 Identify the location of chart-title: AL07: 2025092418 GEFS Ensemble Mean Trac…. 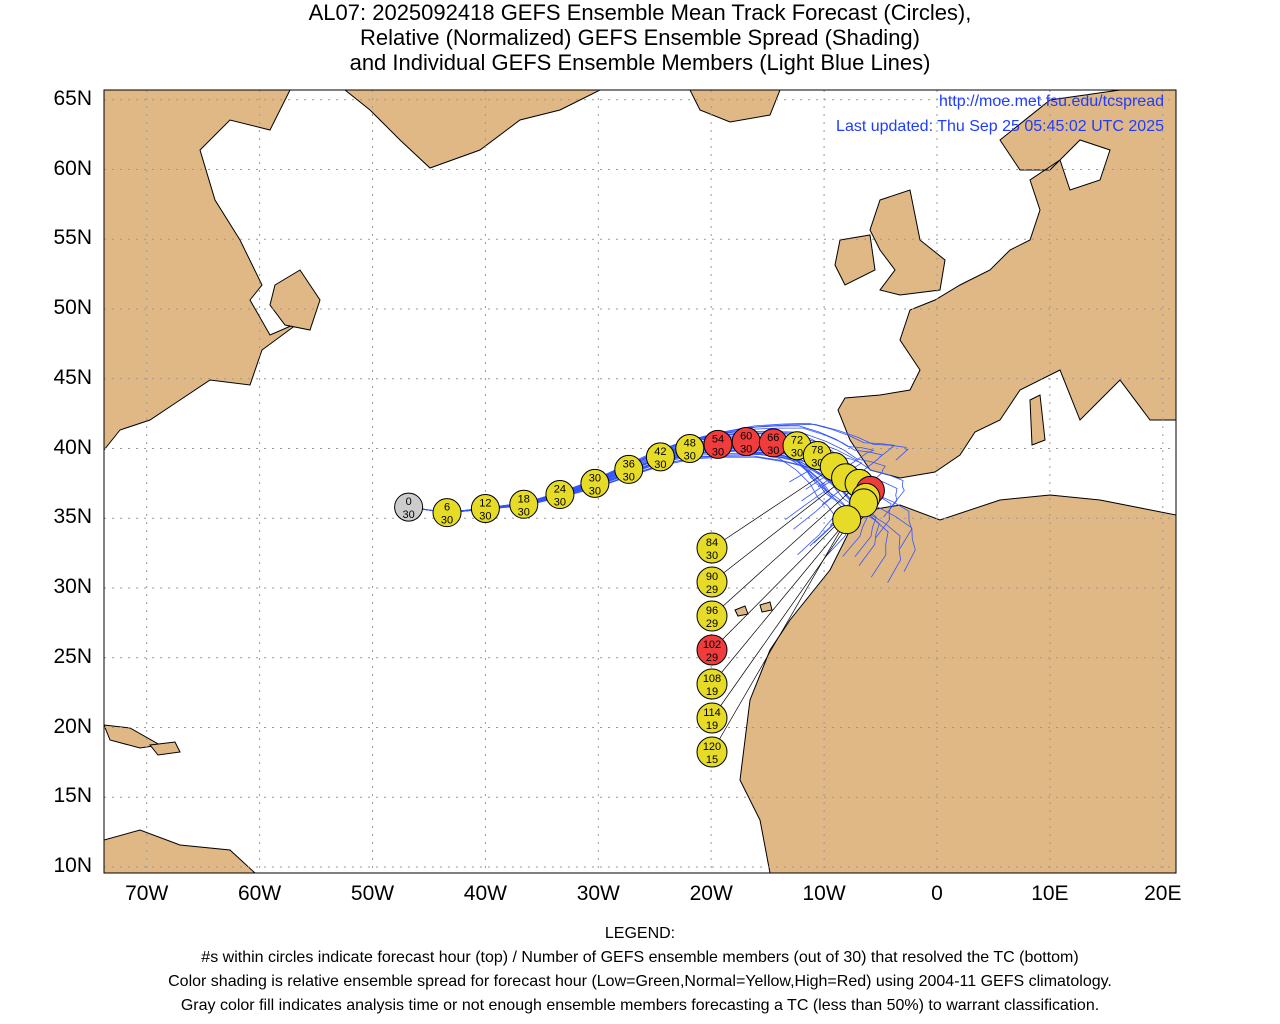
(640, 37).